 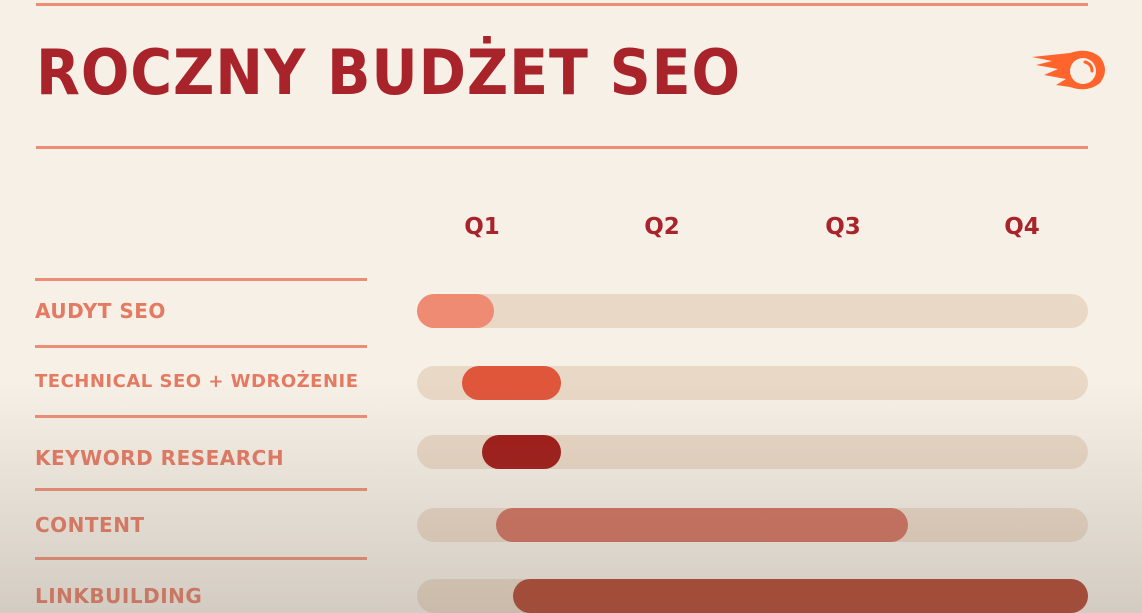 I want to click on x-tick-label-q1: Q1, so click(x=482, y=227).